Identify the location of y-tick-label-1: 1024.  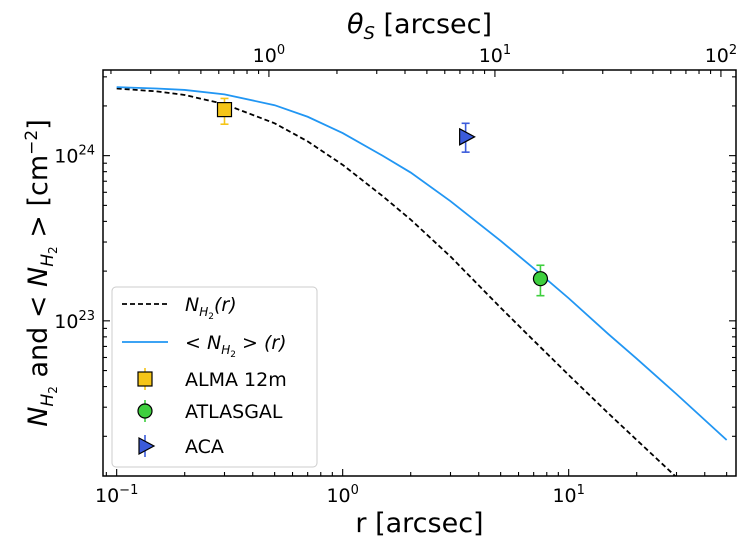
(74, 156).